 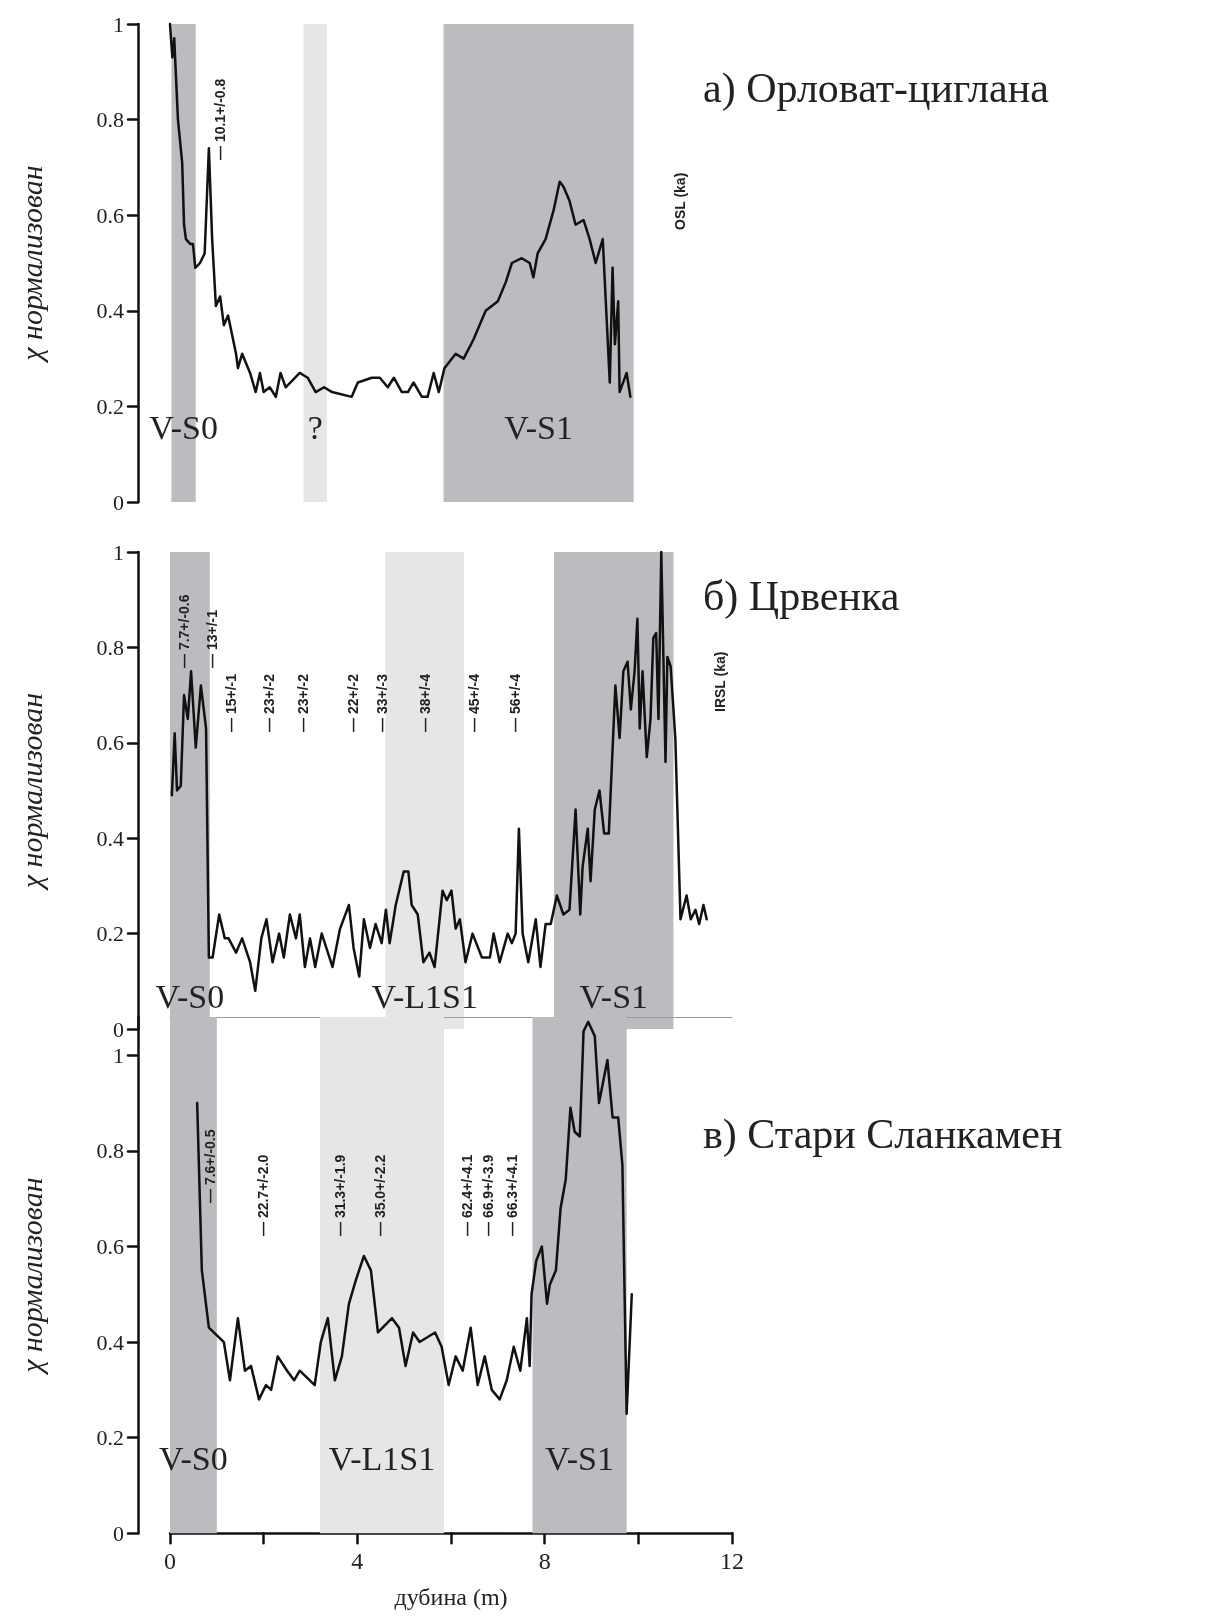 I want to click on band-label: ?, so click(x=315, y=427).